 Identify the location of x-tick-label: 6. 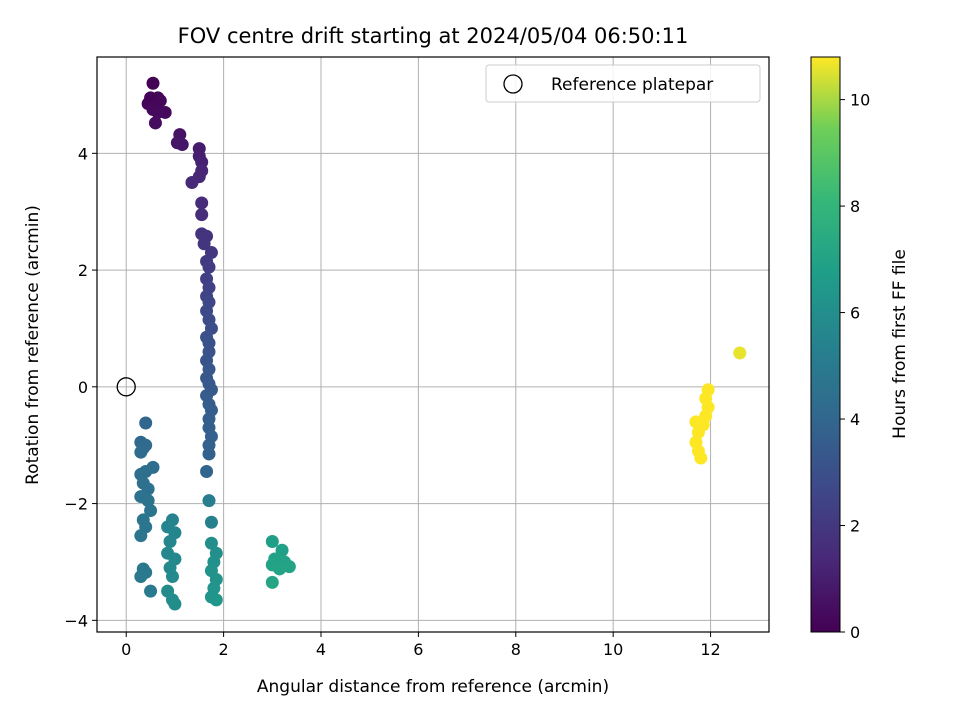
(418, 649).